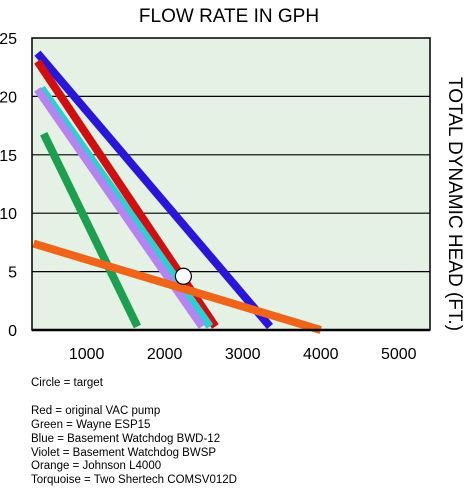 This screenshot has width=468, height=490. What do you see at coordinates (134, 398) in the screenshot?
I see `legend-spacer` at bounding box center [134, 398].